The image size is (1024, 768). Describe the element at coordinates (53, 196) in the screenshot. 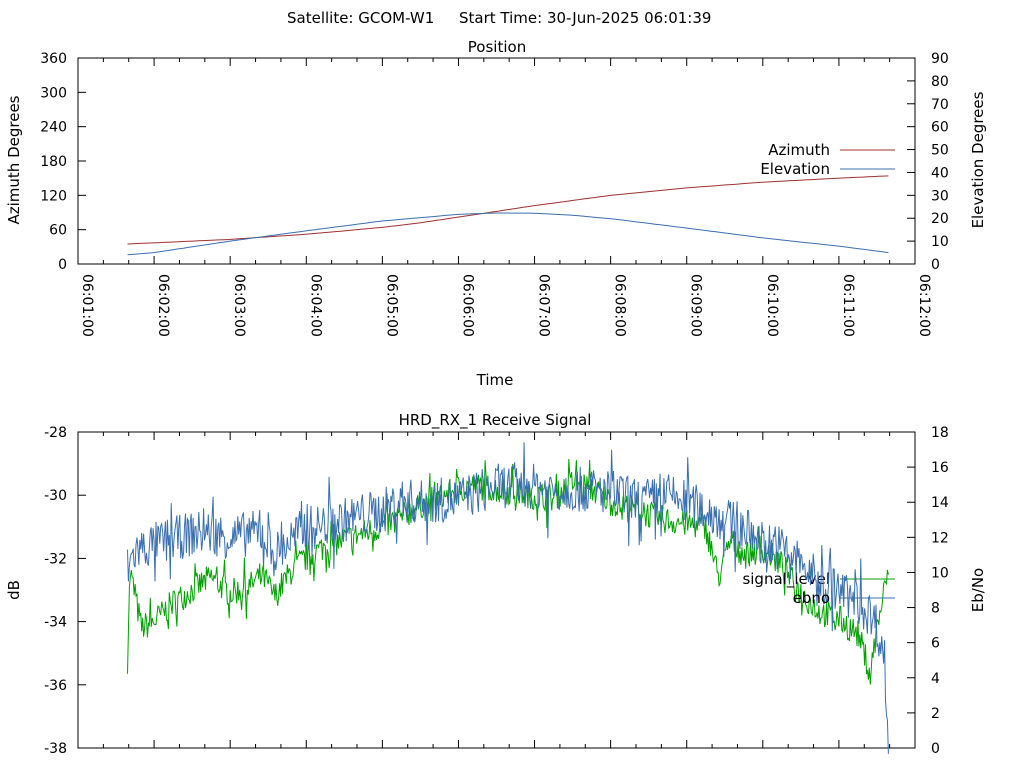

I see `position-y-tick-label: 120` at that location.